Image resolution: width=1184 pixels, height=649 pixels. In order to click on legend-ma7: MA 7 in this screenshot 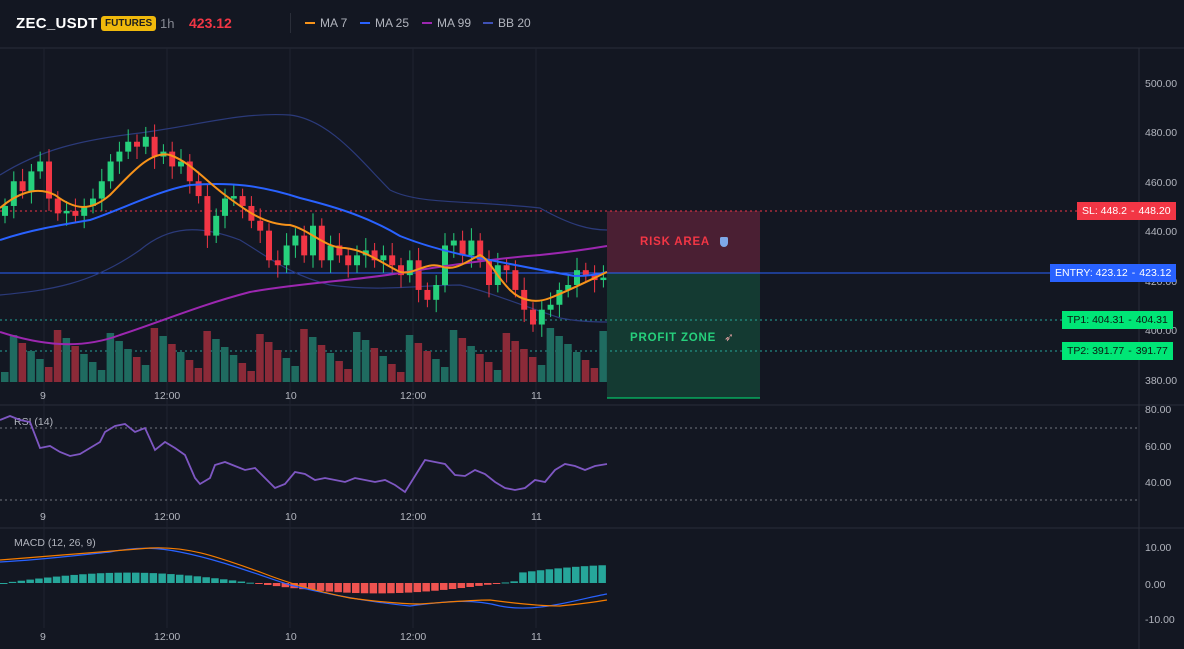, I will do `click(326, 23)`.